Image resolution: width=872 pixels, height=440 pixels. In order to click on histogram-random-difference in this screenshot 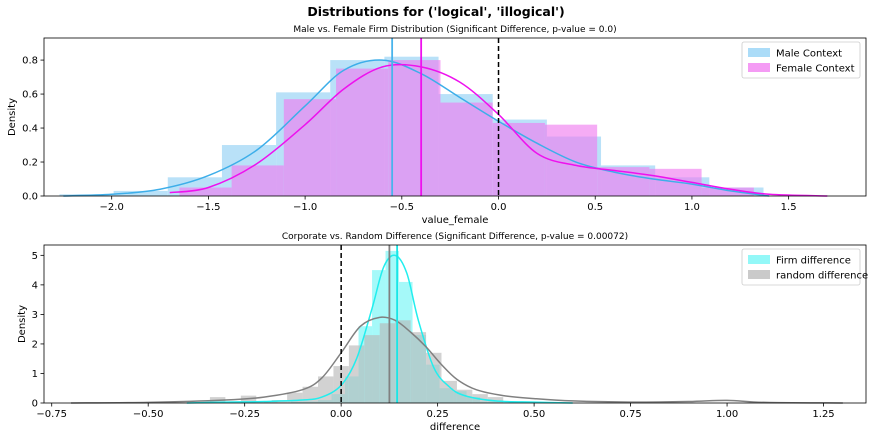, I will do `click(356, 361)`.